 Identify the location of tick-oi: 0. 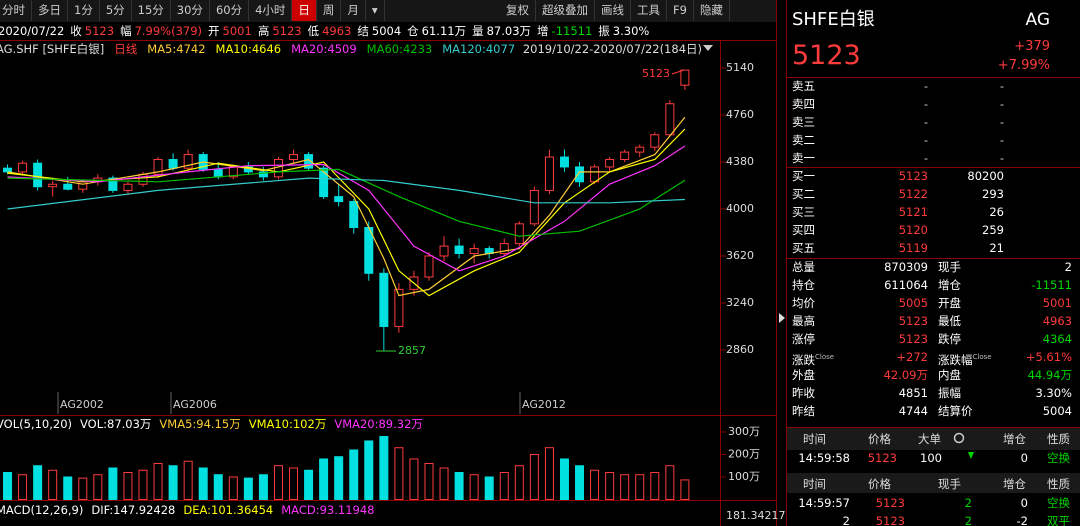
(1024, 503).